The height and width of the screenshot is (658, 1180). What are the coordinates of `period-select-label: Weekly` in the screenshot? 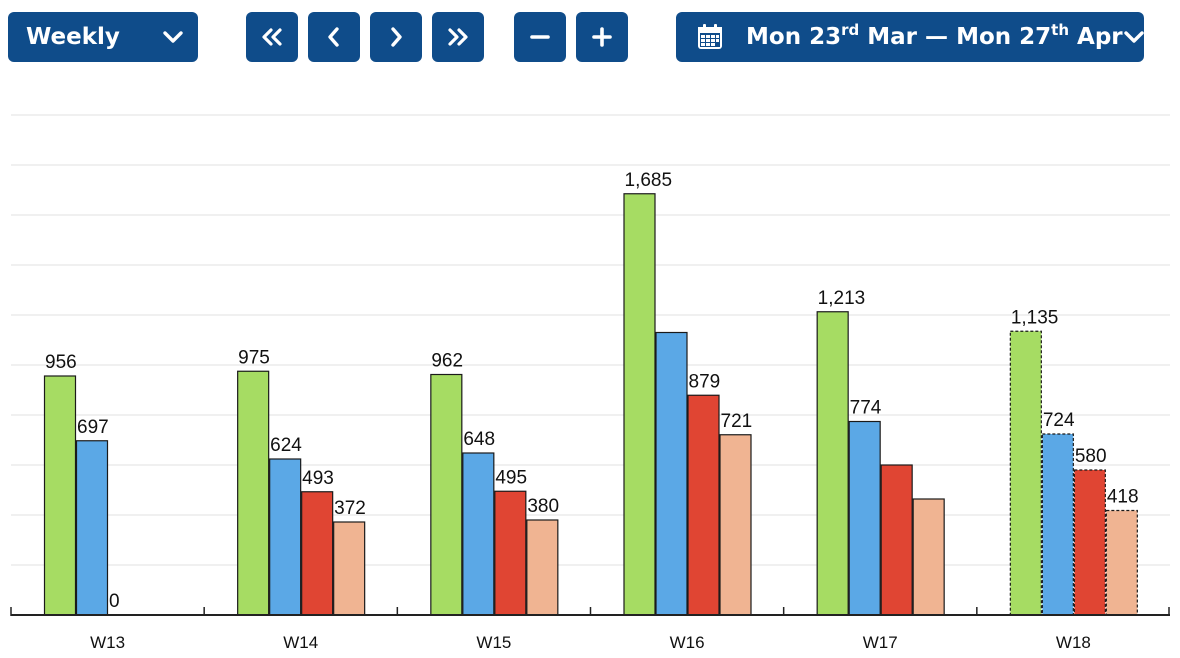 It's located at (73, 37).